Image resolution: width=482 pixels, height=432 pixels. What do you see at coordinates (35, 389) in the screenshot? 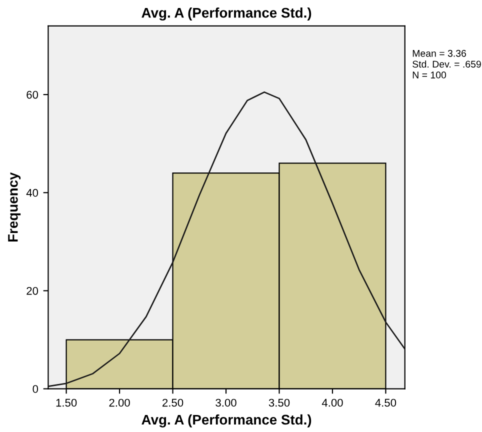
I see `y-tick-label: 0` at bounding box center [35, 389].